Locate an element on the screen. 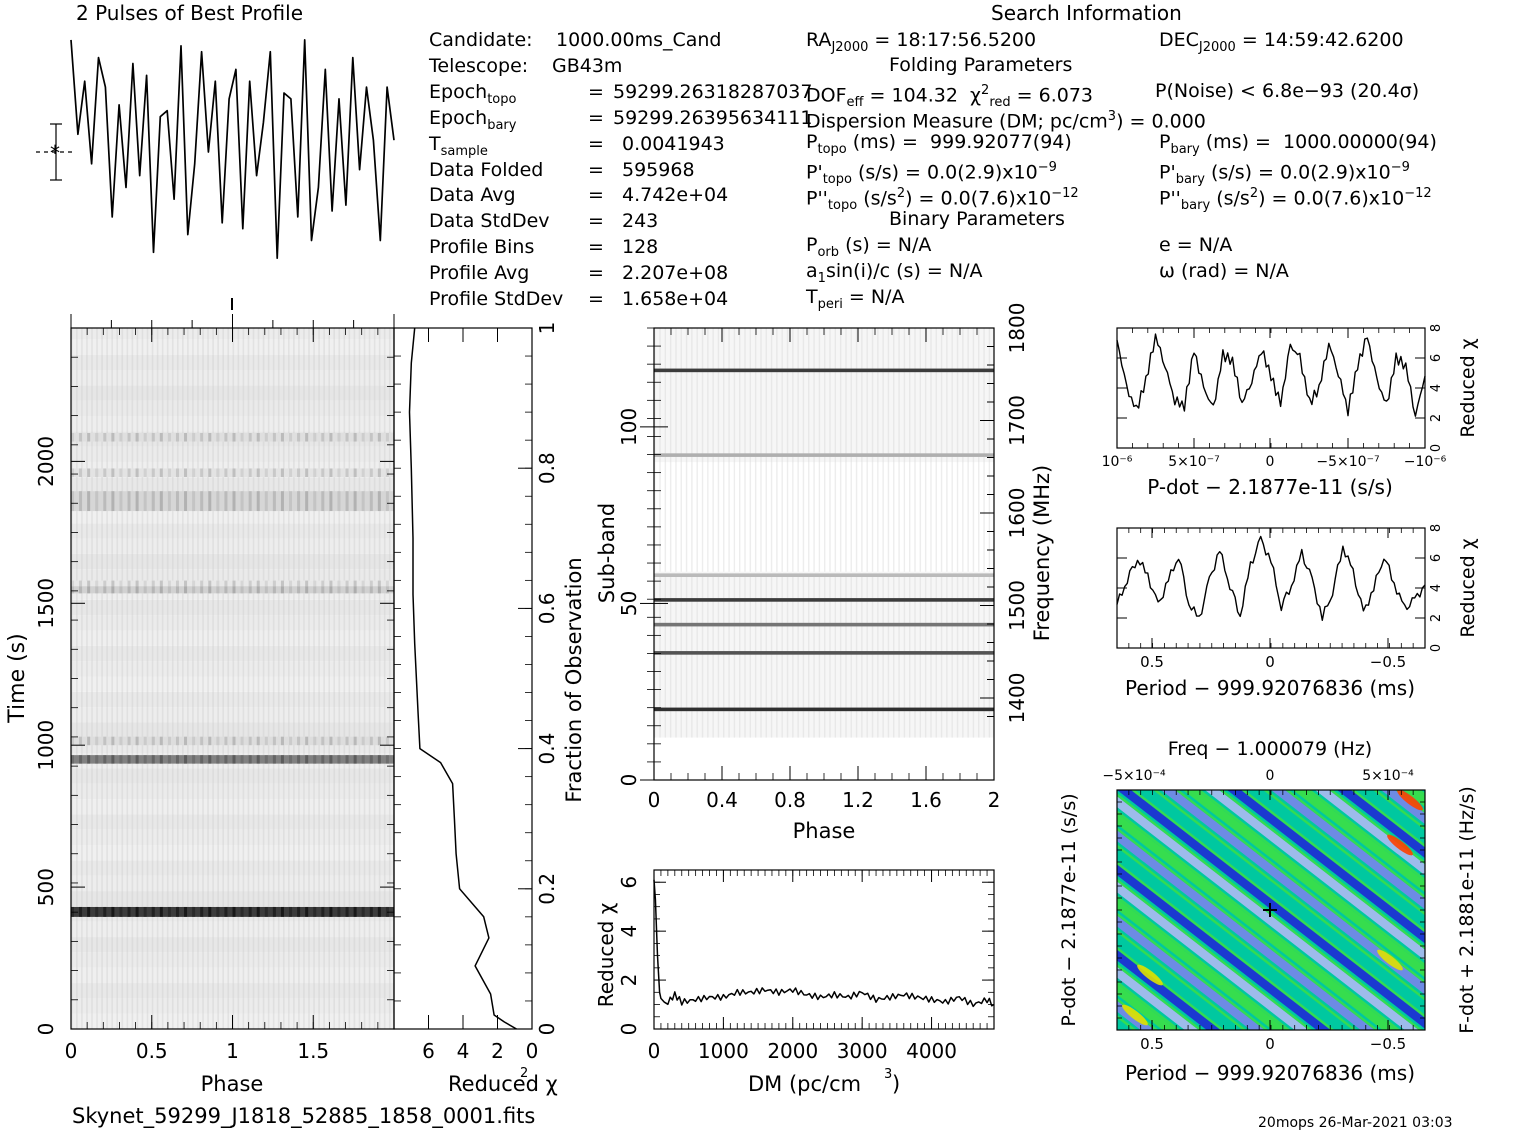 Image resolution: width=1517 pixels, height=1133 pixels. pp-hotspot is located at coordinates (1135, 1015).